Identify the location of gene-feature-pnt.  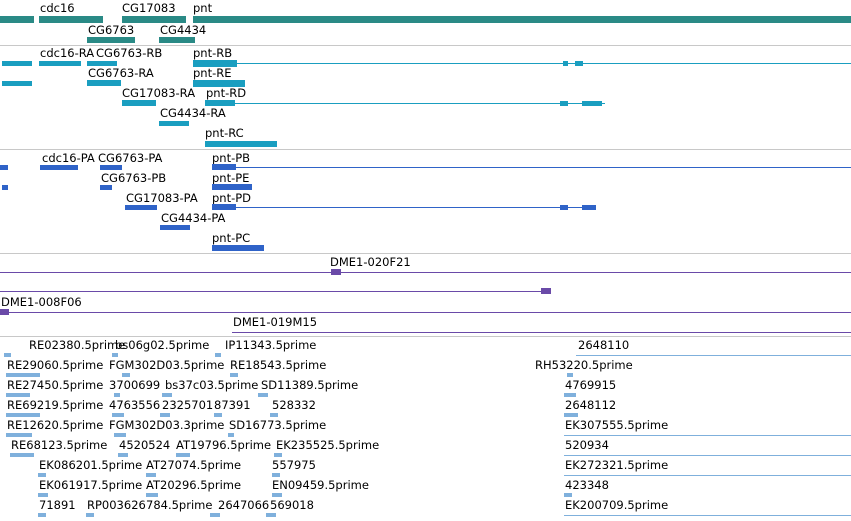
(522, 19).